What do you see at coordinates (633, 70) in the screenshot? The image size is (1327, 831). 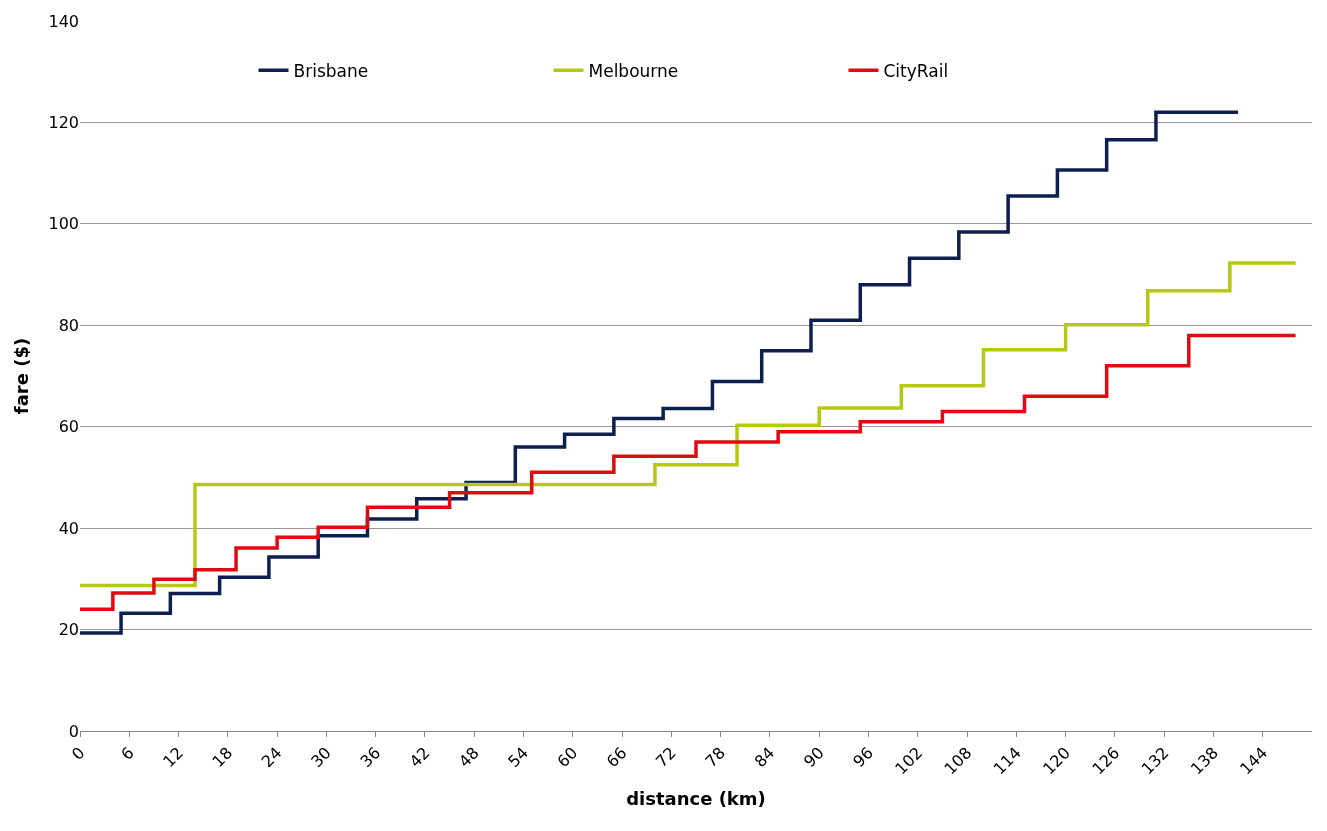 I see `legend-label: Melbourne` at bounding box center [633, 70].